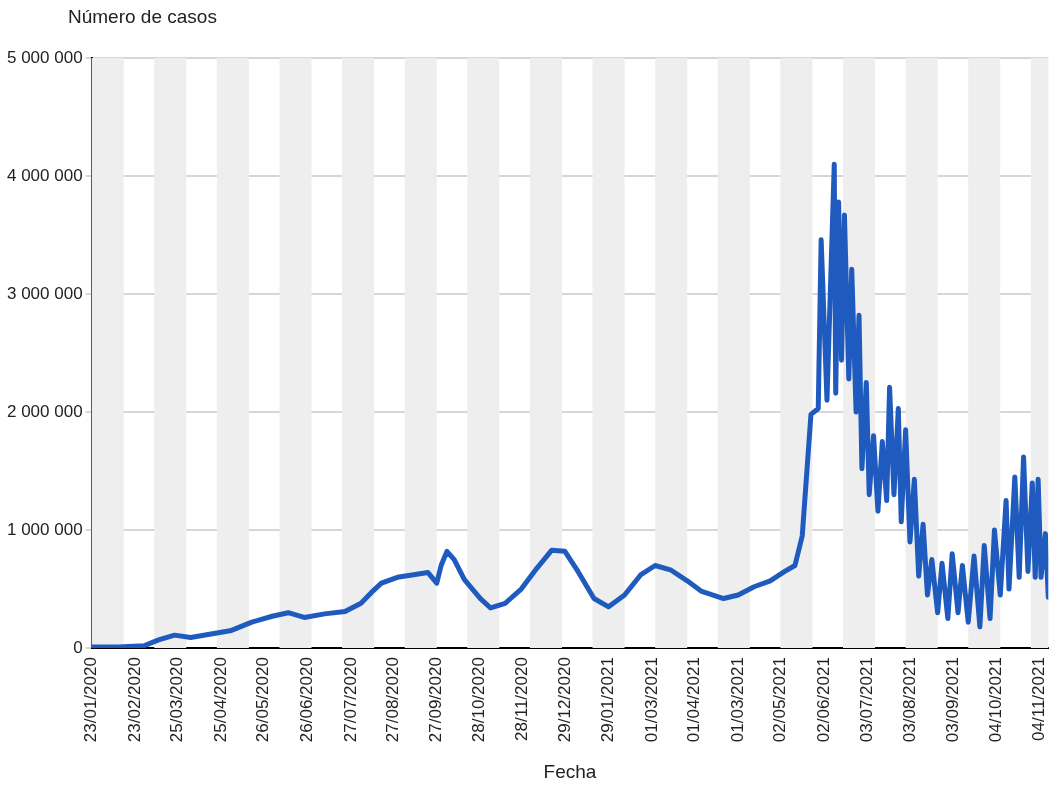  Describe the element at coordinates (142, 16) in the screenshot. I see `y-axis-title: Número de casos` at that location.